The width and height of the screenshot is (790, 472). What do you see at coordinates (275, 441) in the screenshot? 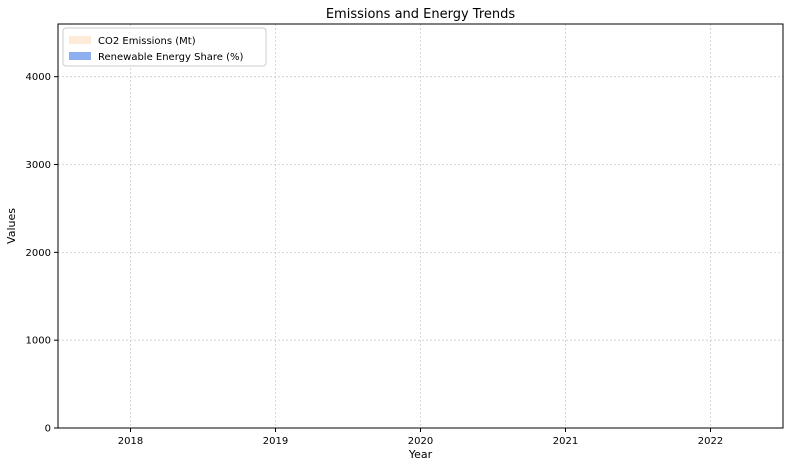
I see `x-tick-label: 2019` at bounding box center [275, 441].